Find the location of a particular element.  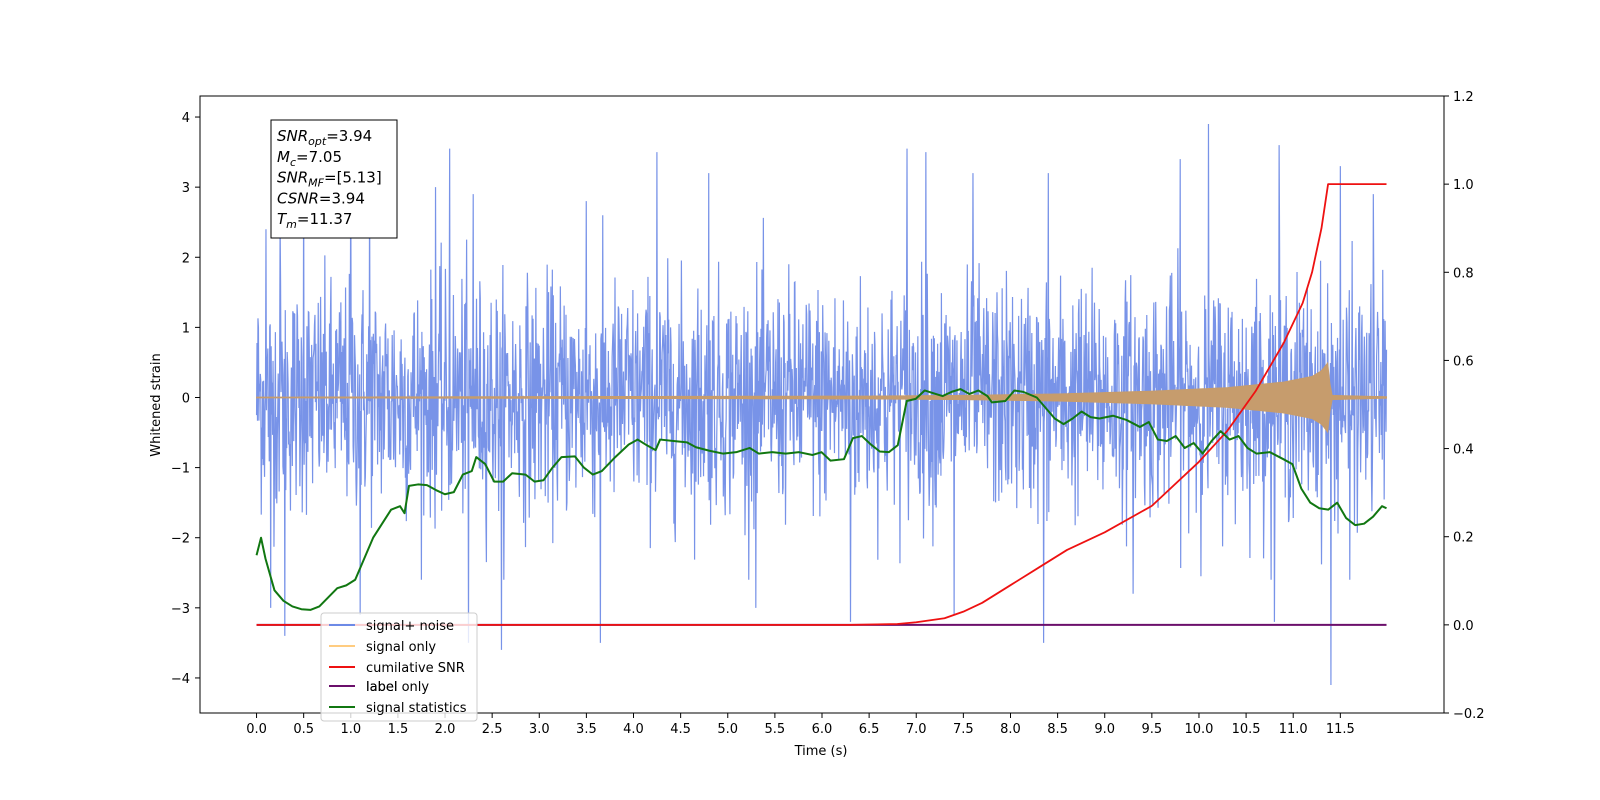

y-left-tick-label: −4 is located at coordinates (180, 679).